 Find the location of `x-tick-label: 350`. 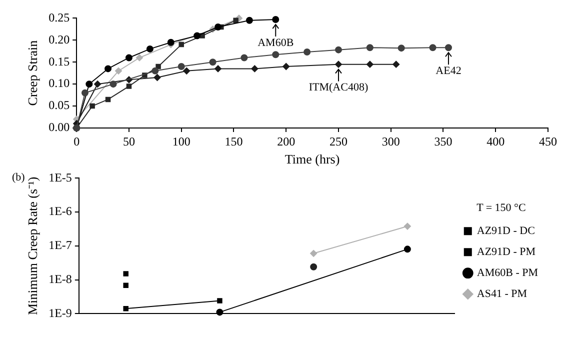

x-tick-label: 350 is located at coordinates (443, 141).